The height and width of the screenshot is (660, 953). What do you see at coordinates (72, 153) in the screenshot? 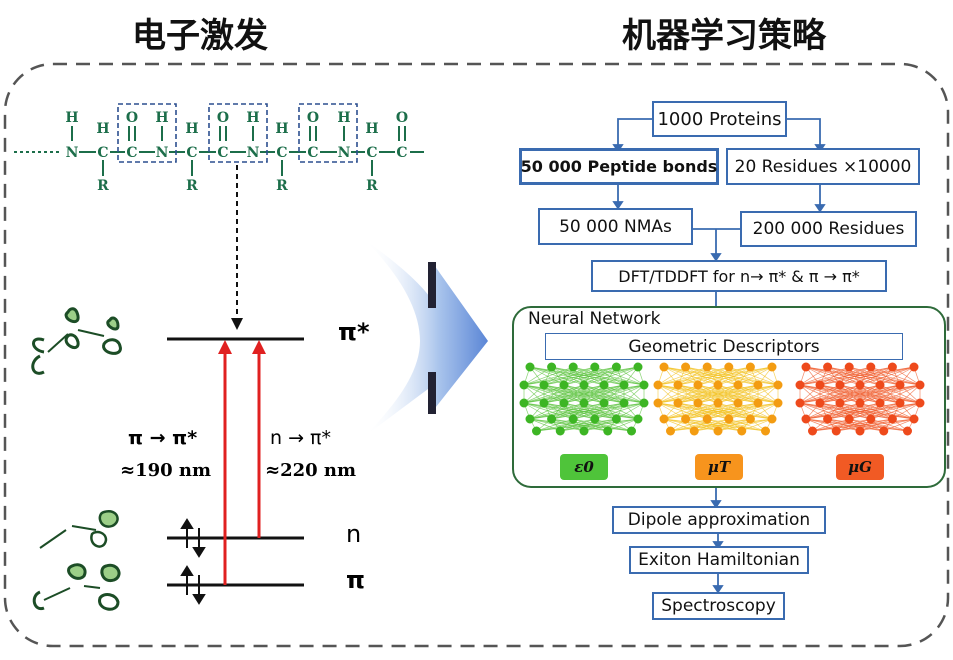
I see `chain-atom-n: N` at bounding box center [72, 153].